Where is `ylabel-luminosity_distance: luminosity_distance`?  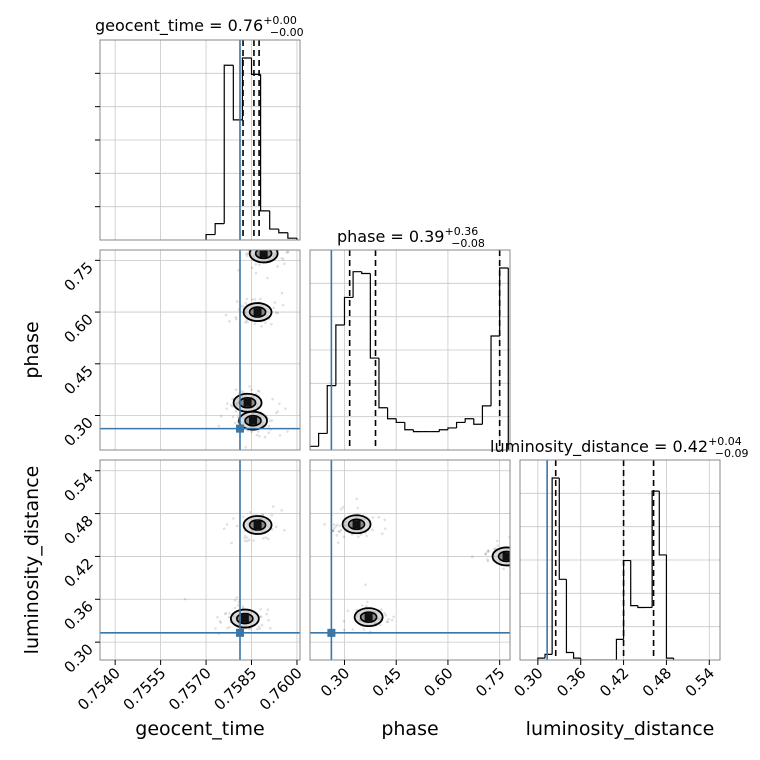 ylabel-luminosity_distance: luminosity_distance is located at coordinates (32, 560).